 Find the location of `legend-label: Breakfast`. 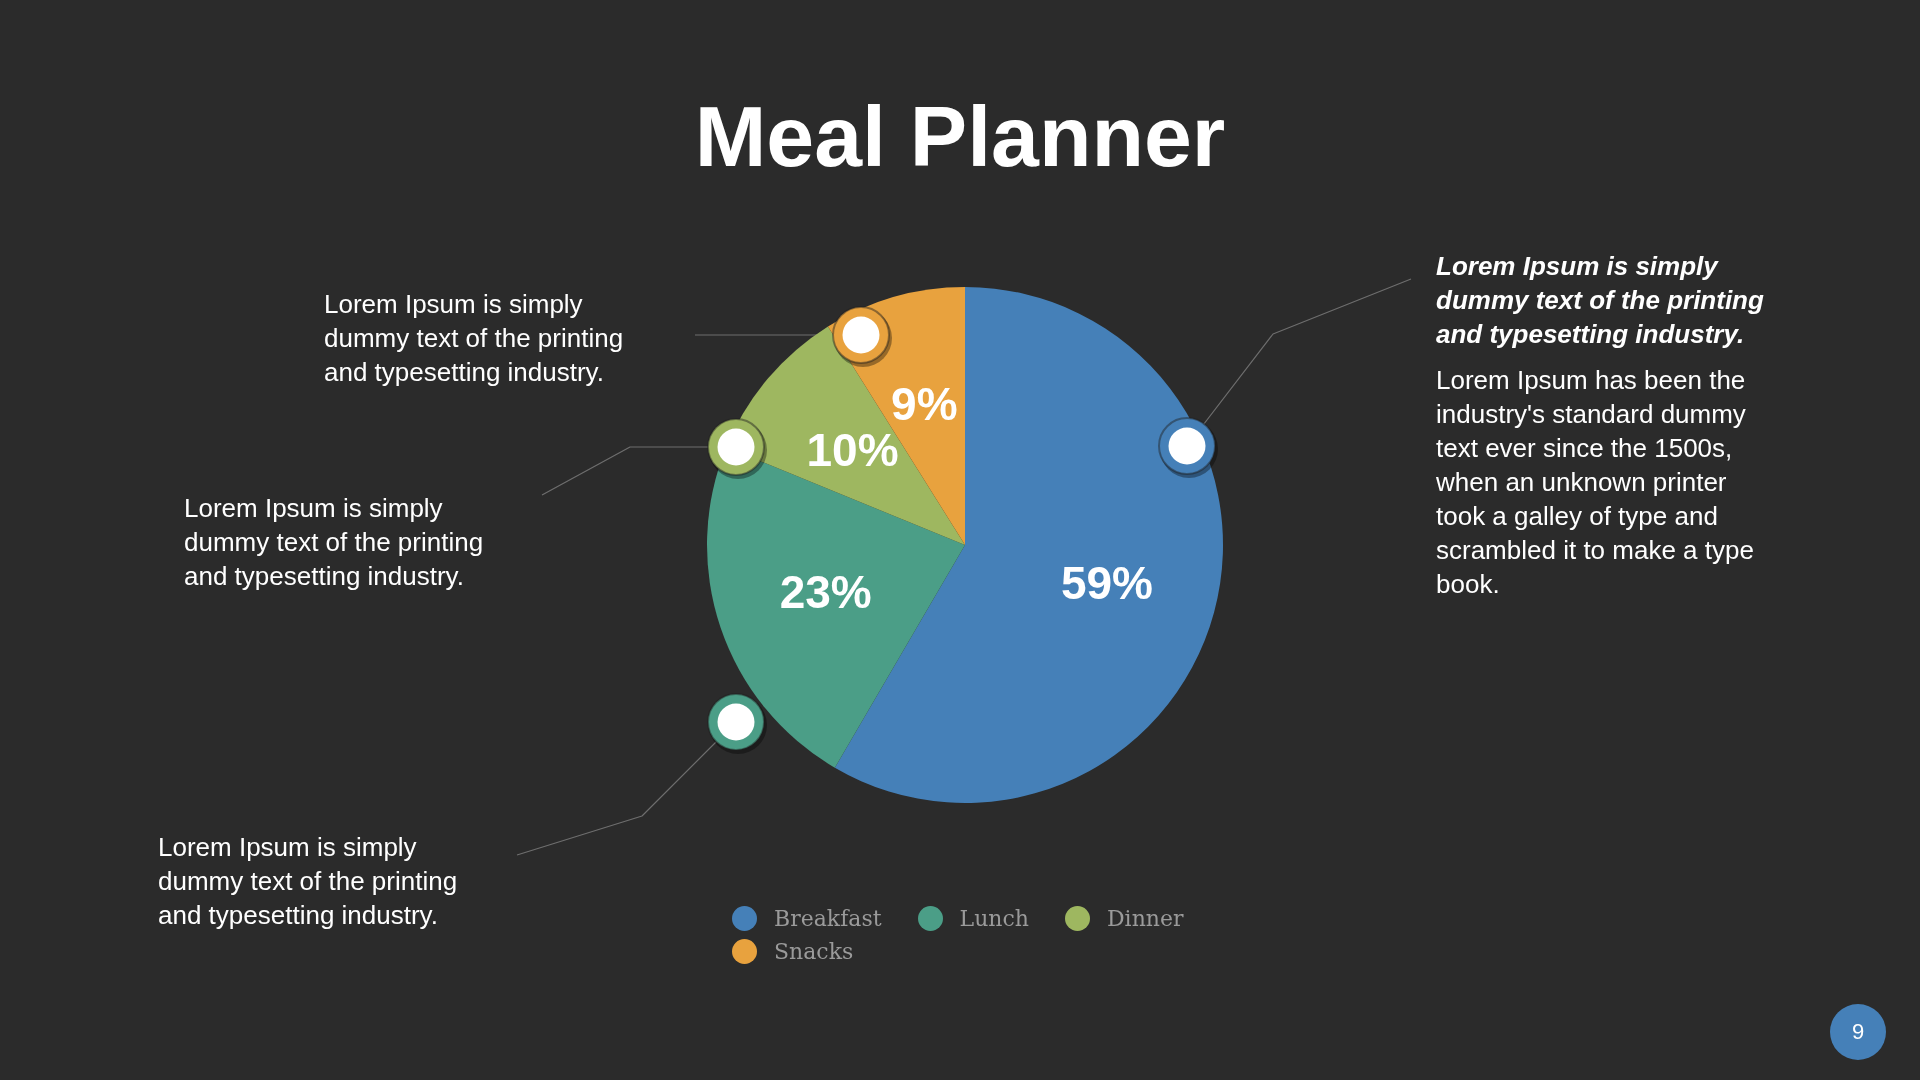

legend-label: Breakfast is located at coordinates (828, 918).